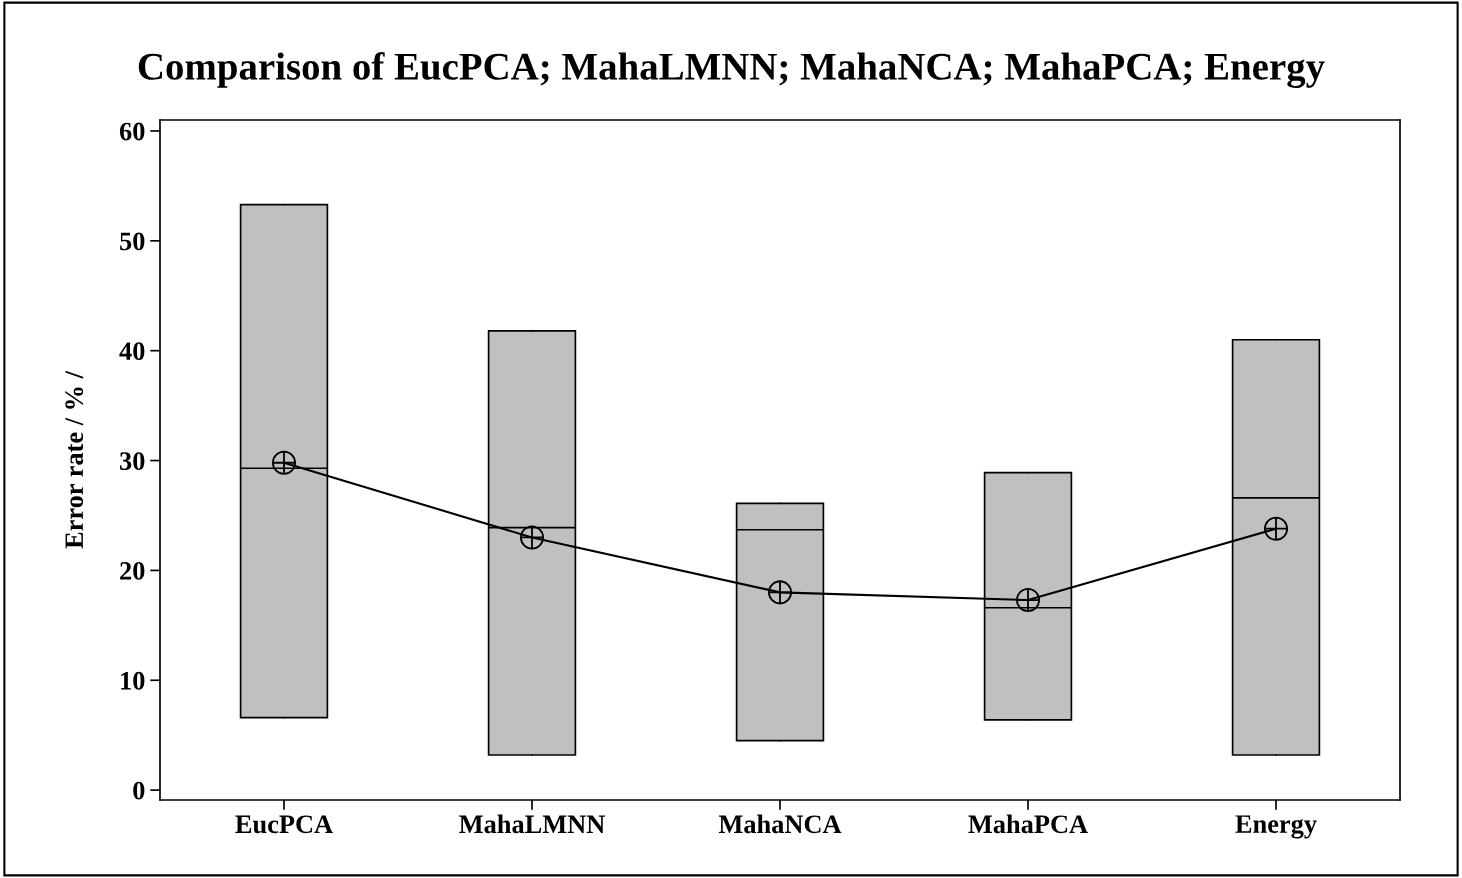  I want to click on y-tick-label: 50, so click(132, 241).